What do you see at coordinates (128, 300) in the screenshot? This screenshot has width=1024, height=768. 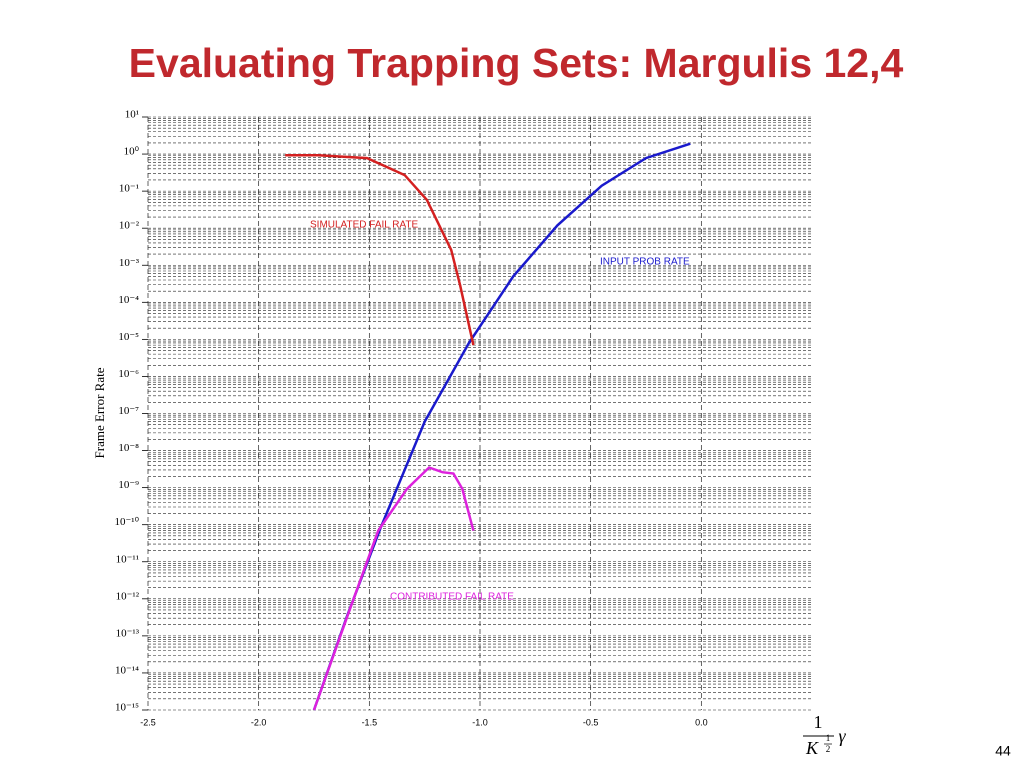 I see `y-tick-label: 10⁻⁴` at bounding box center [128, 300].